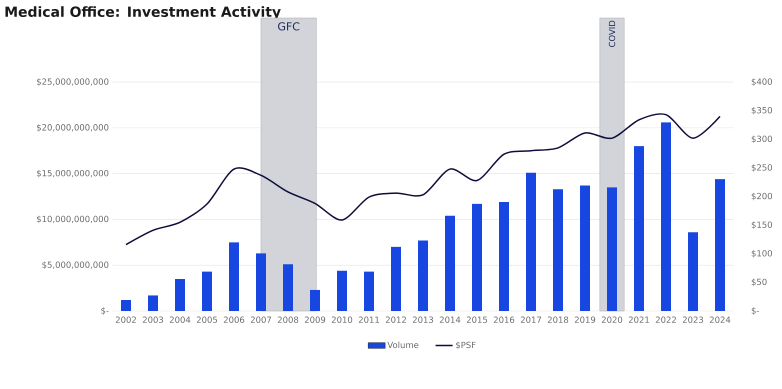 The height and width of the screenshot is (389, 782). Describe the element at coordinates (612, 319) in the screenshot. I see `x-tick-label: 2020` at that location.